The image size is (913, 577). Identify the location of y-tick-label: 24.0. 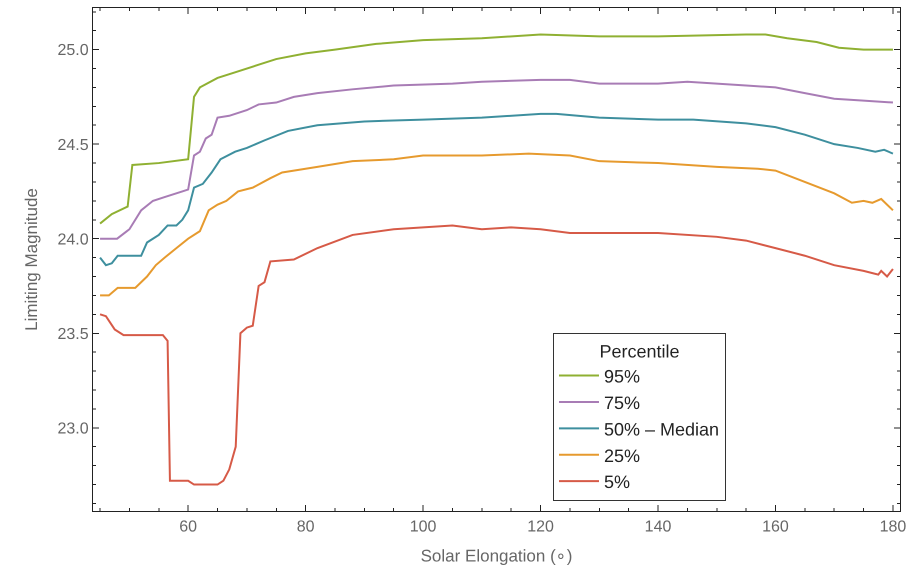
(73, 239).